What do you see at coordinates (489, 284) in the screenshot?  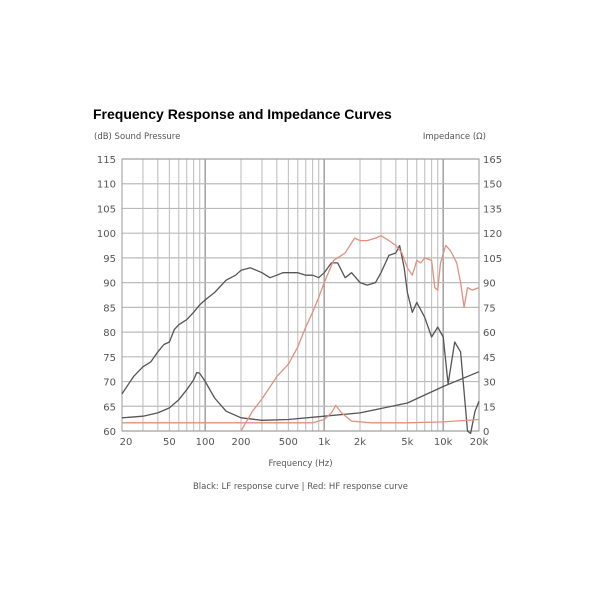 I see `y2-tick-label: 90` at bounding box center [489, 284].